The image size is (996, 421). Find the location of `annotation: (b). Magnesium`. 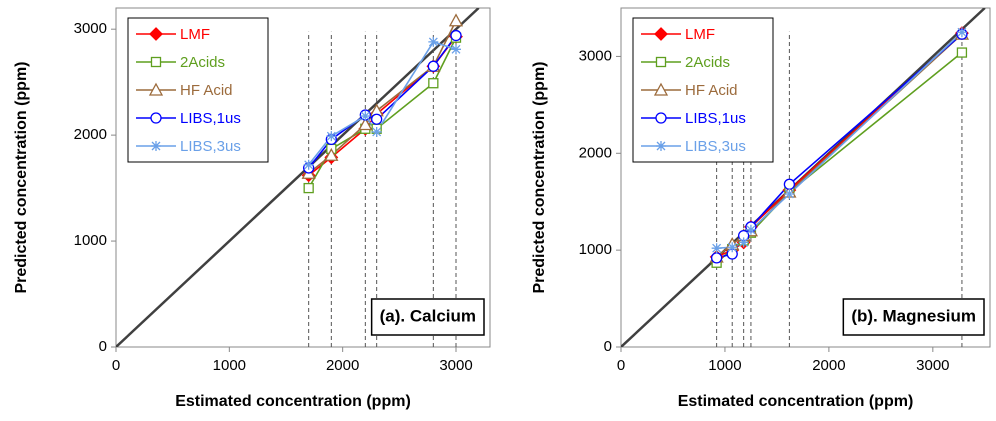

annotation: (b). Magnesium is located at coordinates (913, 315).